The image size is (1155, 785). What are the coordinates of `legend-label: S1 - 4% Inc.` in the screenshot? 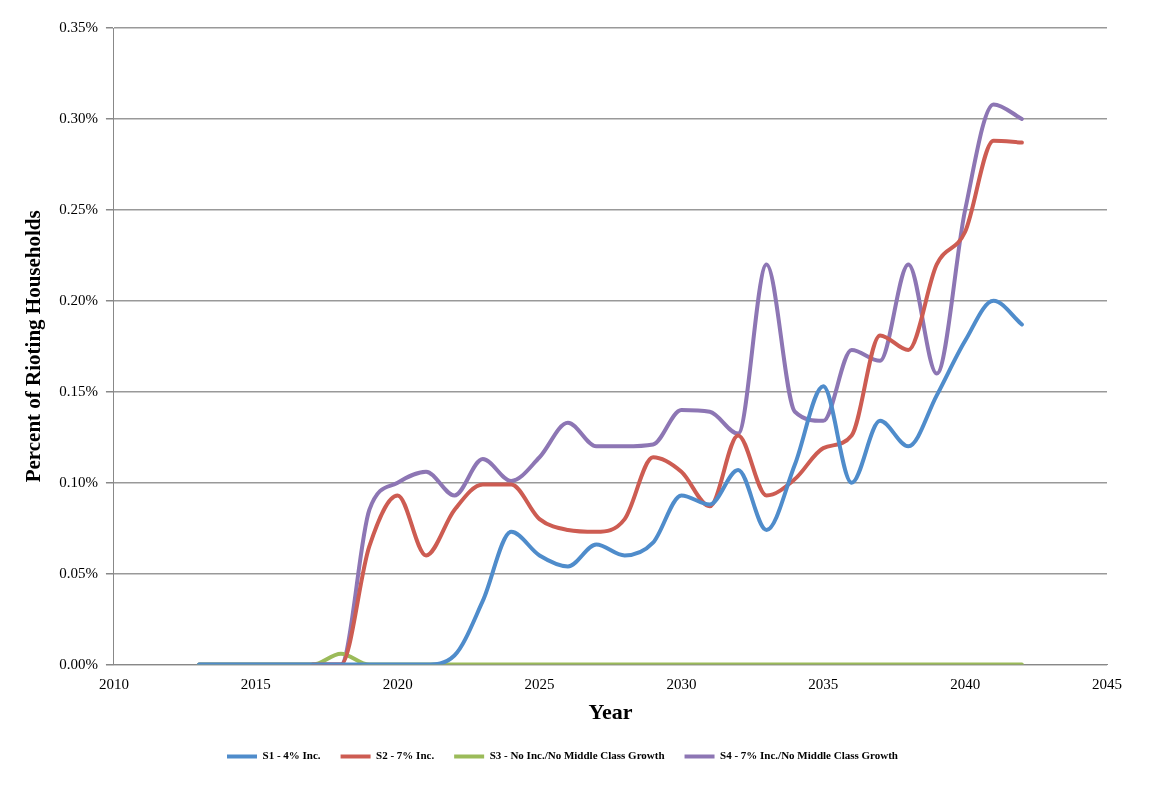 It's located at (291, 755).